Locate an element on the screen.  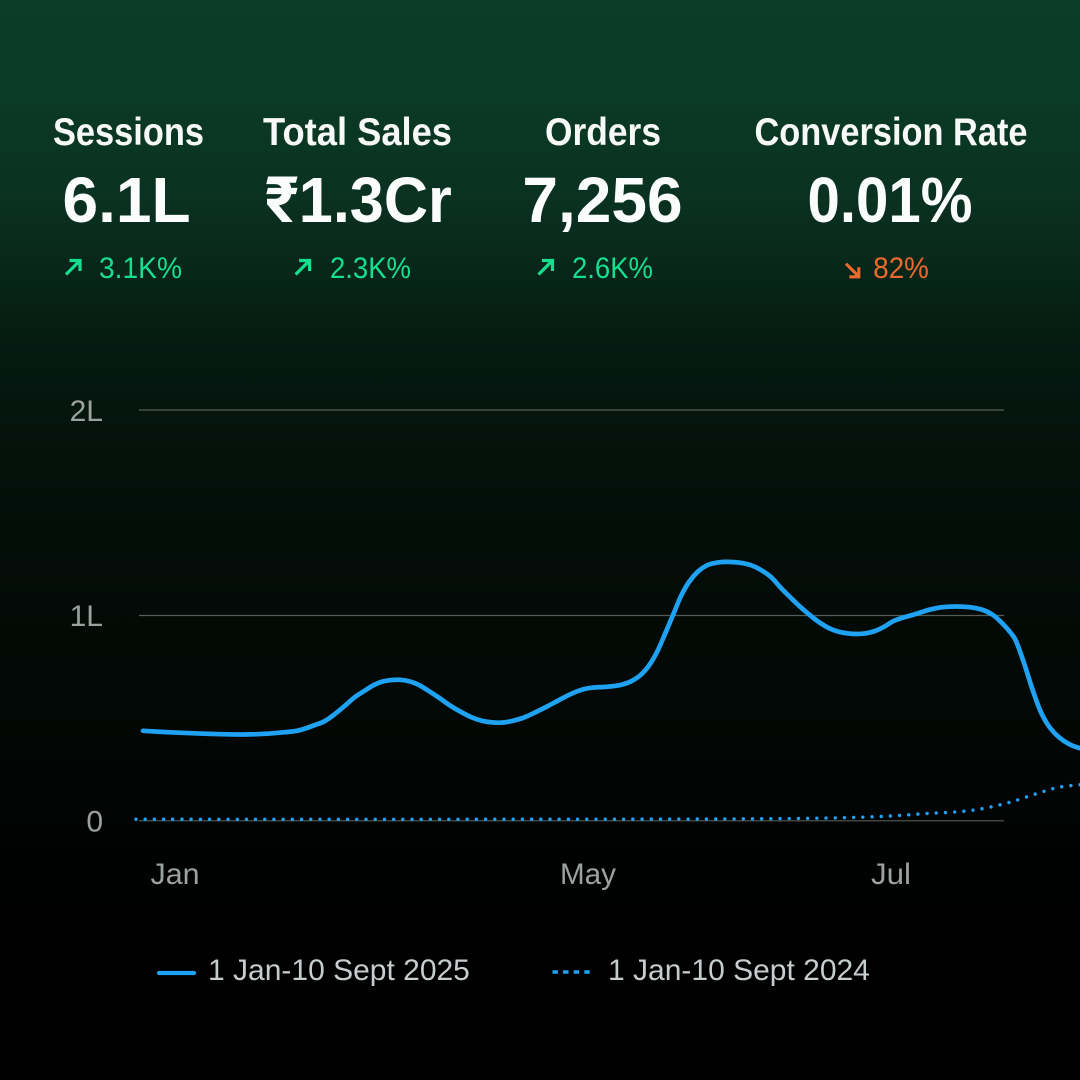
svg-text: 1L is located at coordinates (86, 616).